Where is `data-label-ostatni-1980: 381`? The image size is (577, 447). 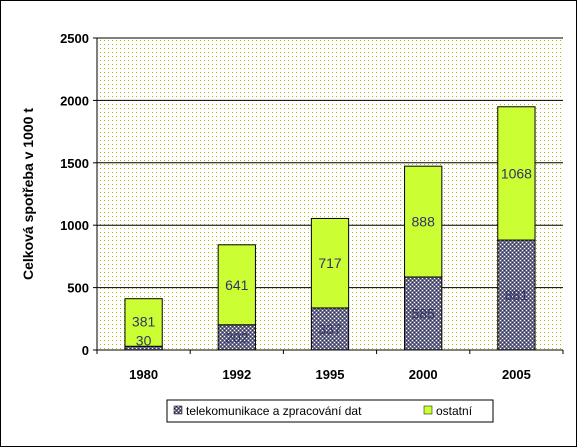 data-label-ostatni-1980: 381 is located at coordinates (144, 321).